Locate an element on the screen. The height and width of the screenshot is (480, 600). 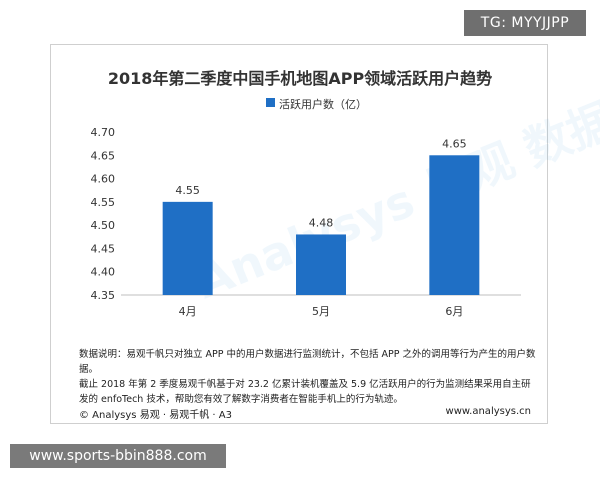
x-tick-label: 4月 is located at coordinates (188, 311).